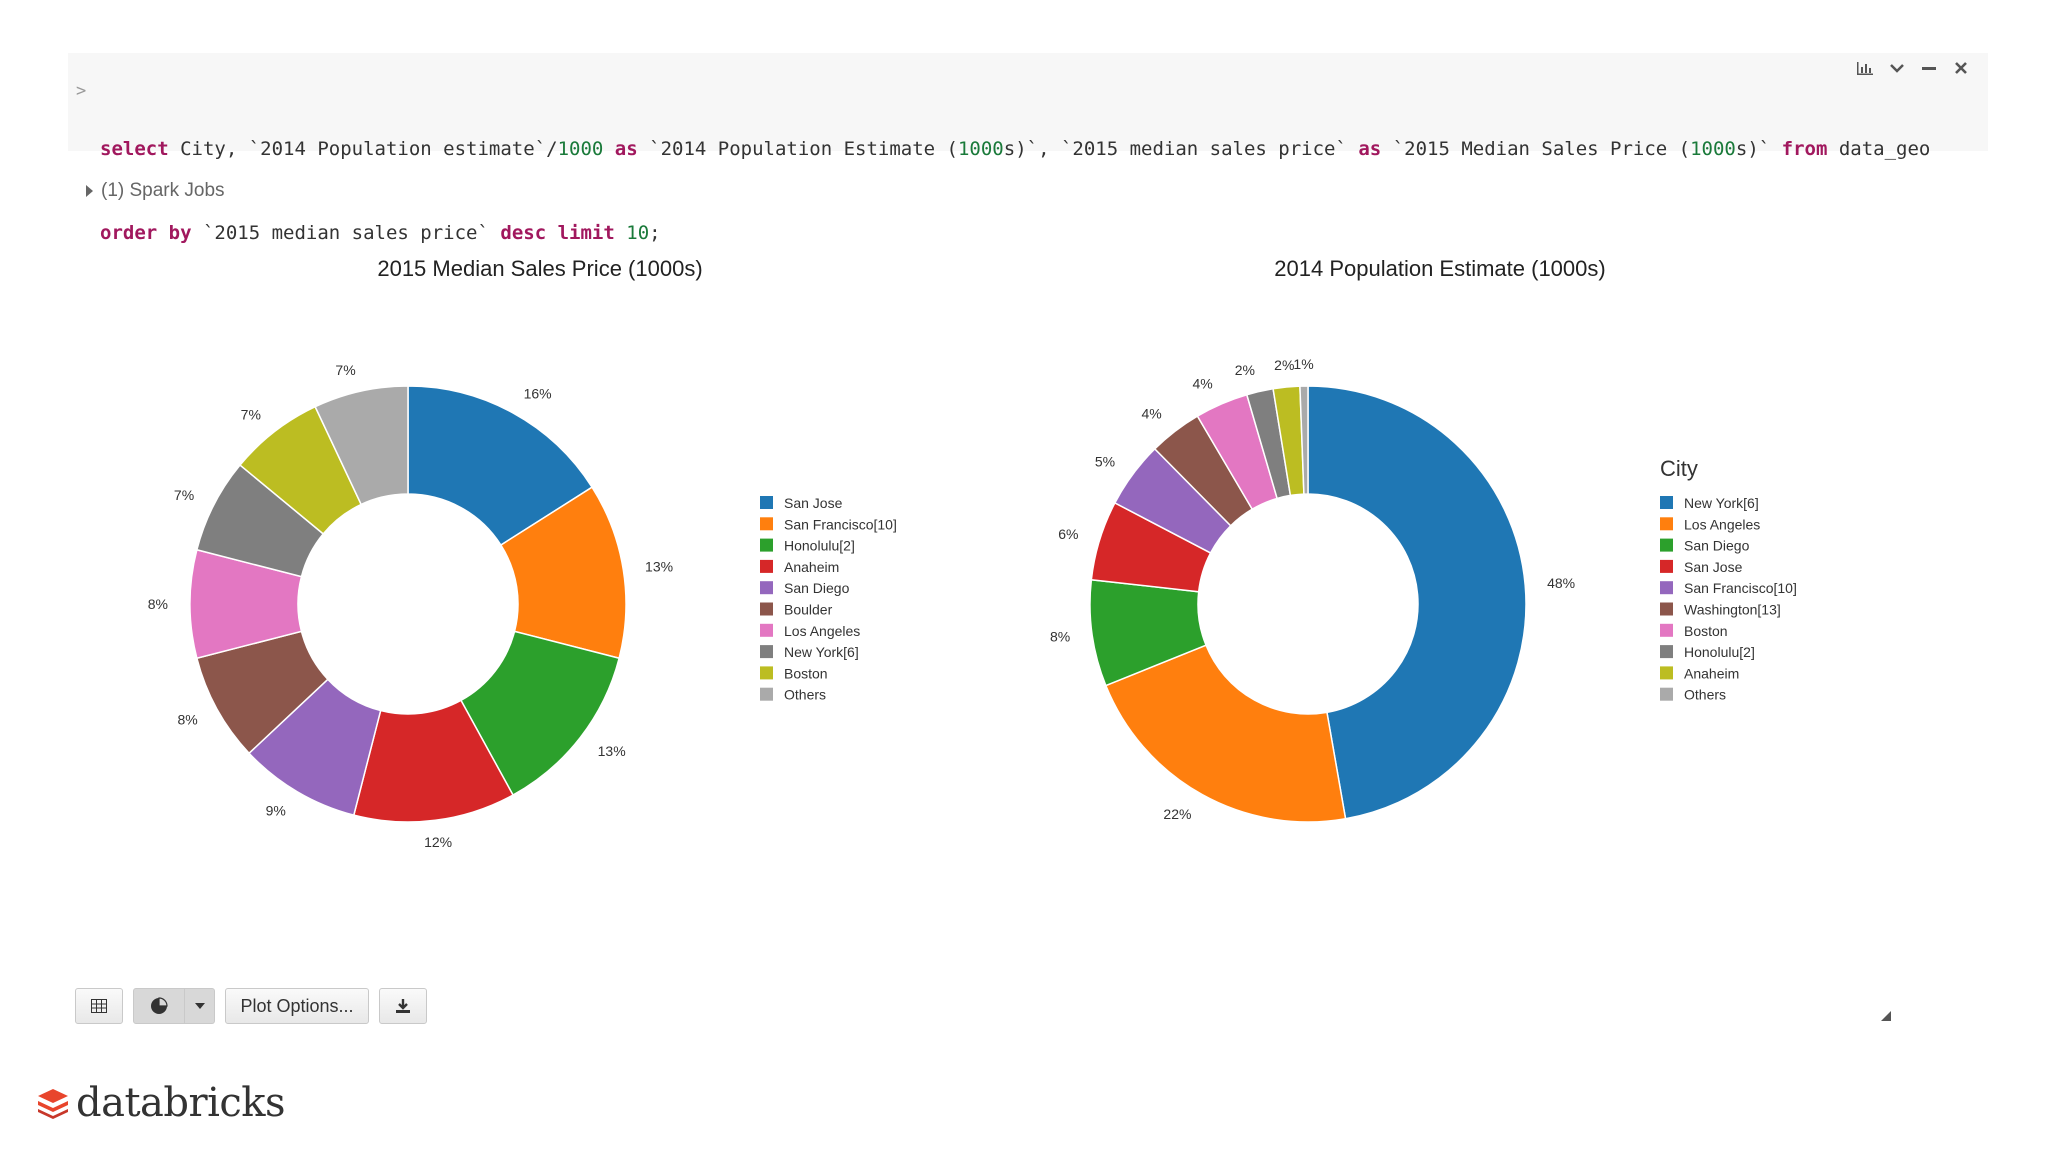 The height and width of the screenshot is (1152, 2048). Describe the element at coordinates (539, 268) in the screenshot. I see `chart-title: 2015 Median Sales Price (1000s)` at that location.